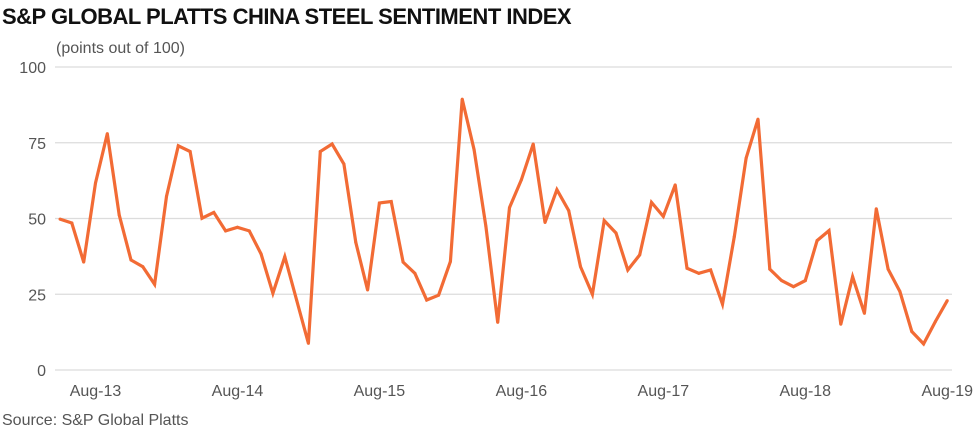 This screenshot has height=433, width=980. I want to click on y-tick-label: 25, so click(37, 295).